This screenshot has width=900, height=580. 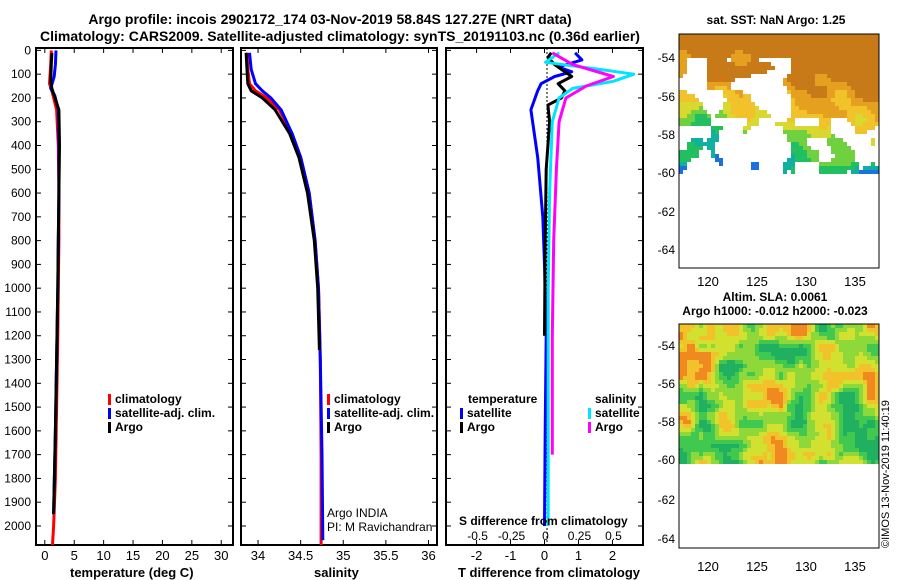 I want to click on depth-tick-label: 0, so click(x=27, y=50).